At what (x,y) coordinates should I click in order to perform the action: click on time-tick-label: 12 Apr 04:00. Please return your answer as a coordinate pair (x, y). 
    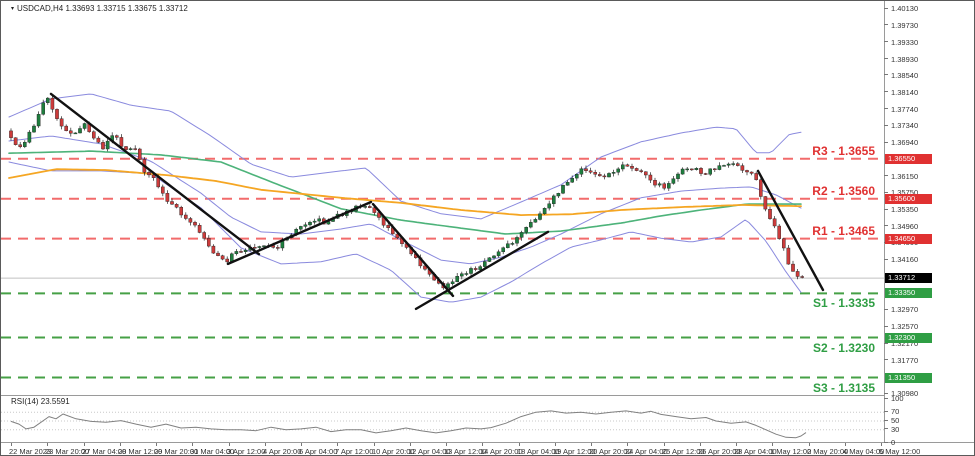
    Looking at the image, I should click on (429, 451).